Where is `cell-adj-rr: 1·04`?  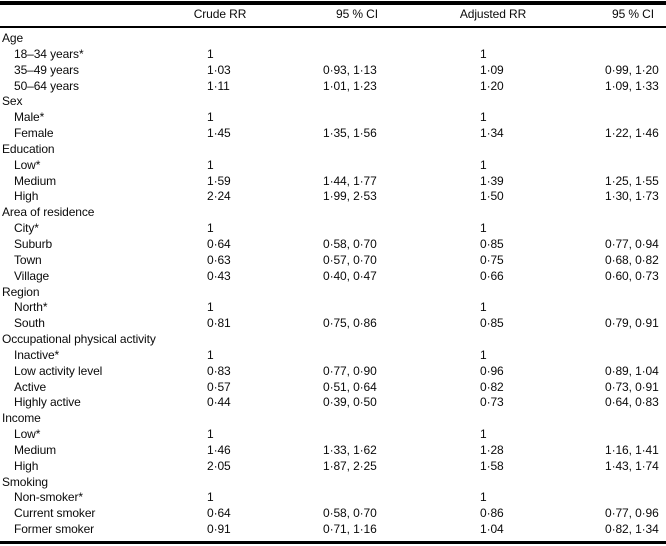
cell-adj-rr: 1·04 is located at coordinates (492, 529).